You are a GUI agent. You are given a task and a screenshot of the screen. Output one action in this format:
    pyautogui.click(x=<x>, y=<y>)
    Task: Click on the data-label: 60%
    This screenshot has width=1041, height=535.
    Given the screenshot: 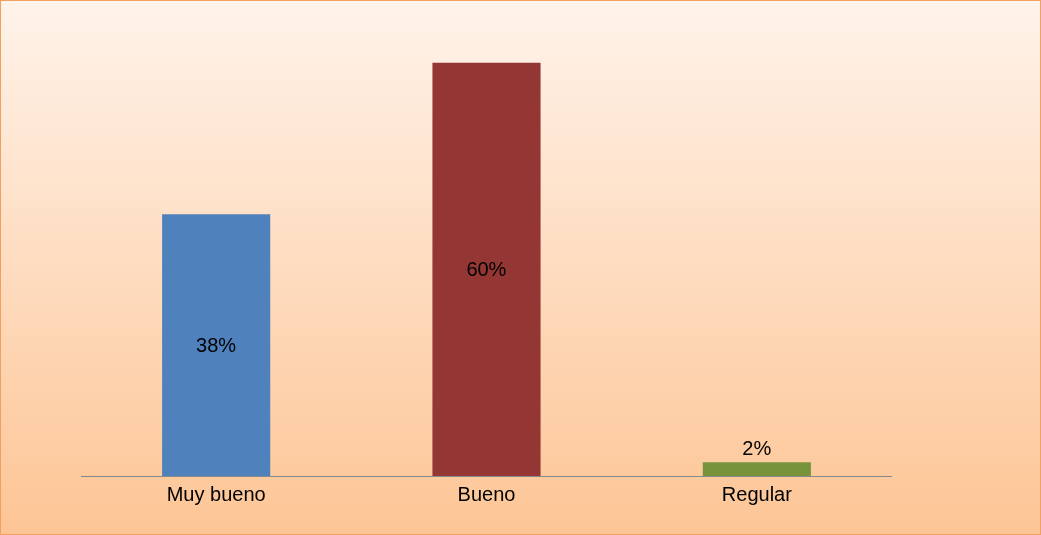 What is the action you would take?
    pyautogui.click(x=486, y=269)
    